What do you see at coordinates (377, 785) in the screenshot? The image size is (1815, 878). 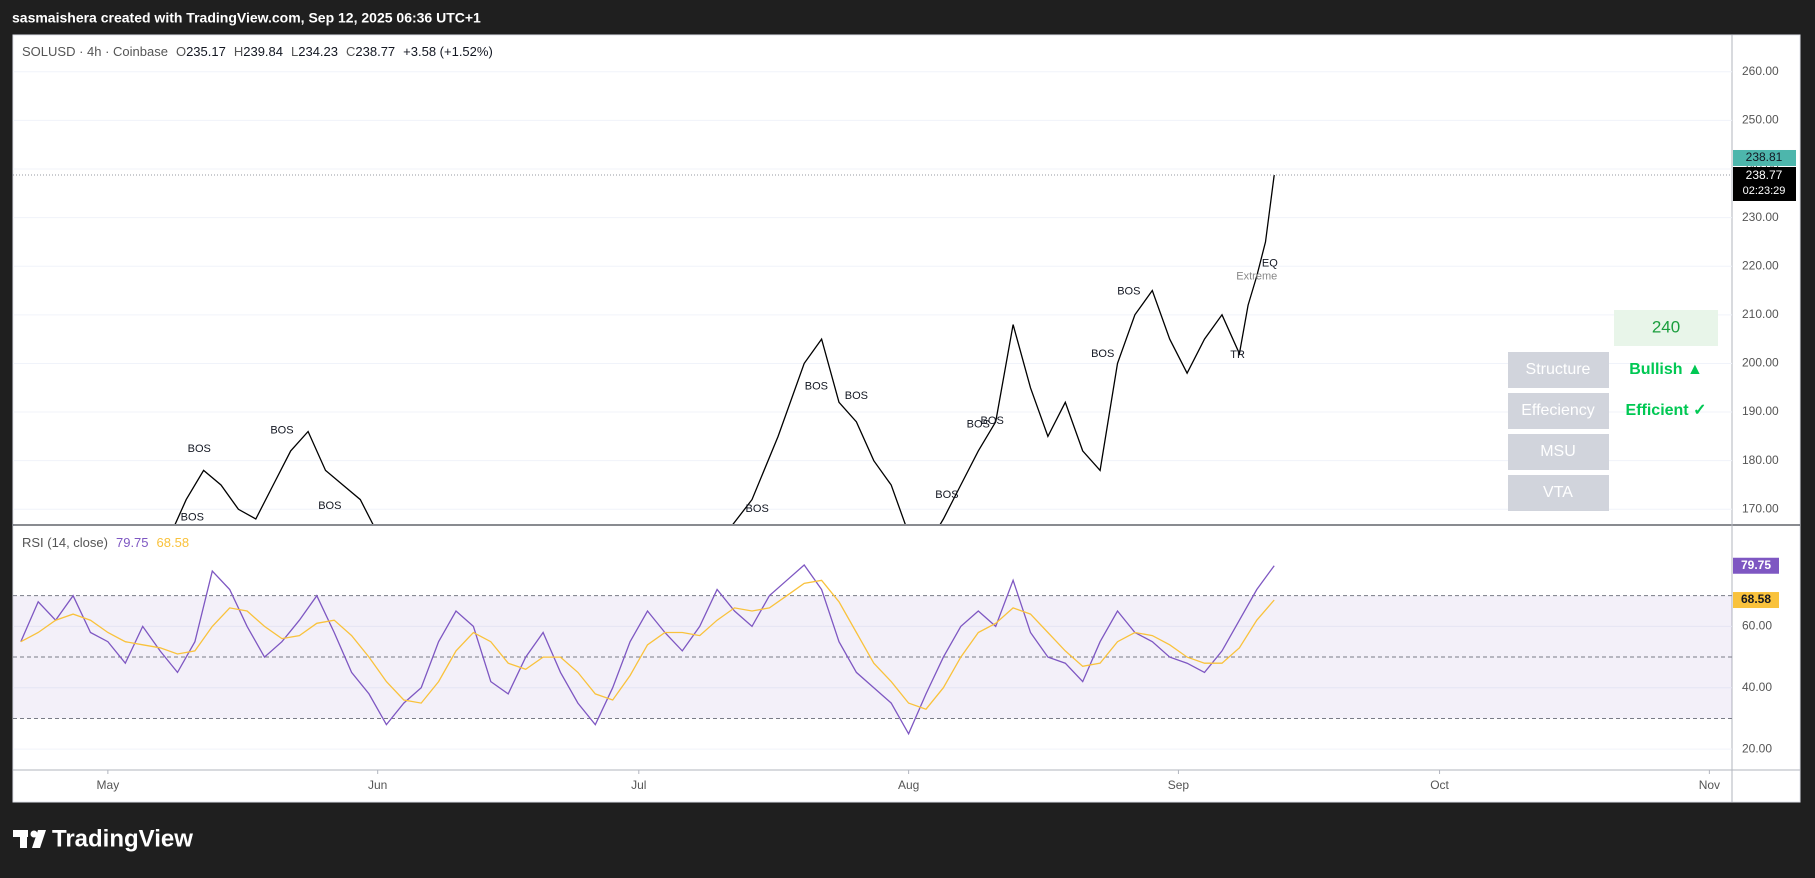 I see `x-tick-label: Jun` at bounding box center [377, 785].